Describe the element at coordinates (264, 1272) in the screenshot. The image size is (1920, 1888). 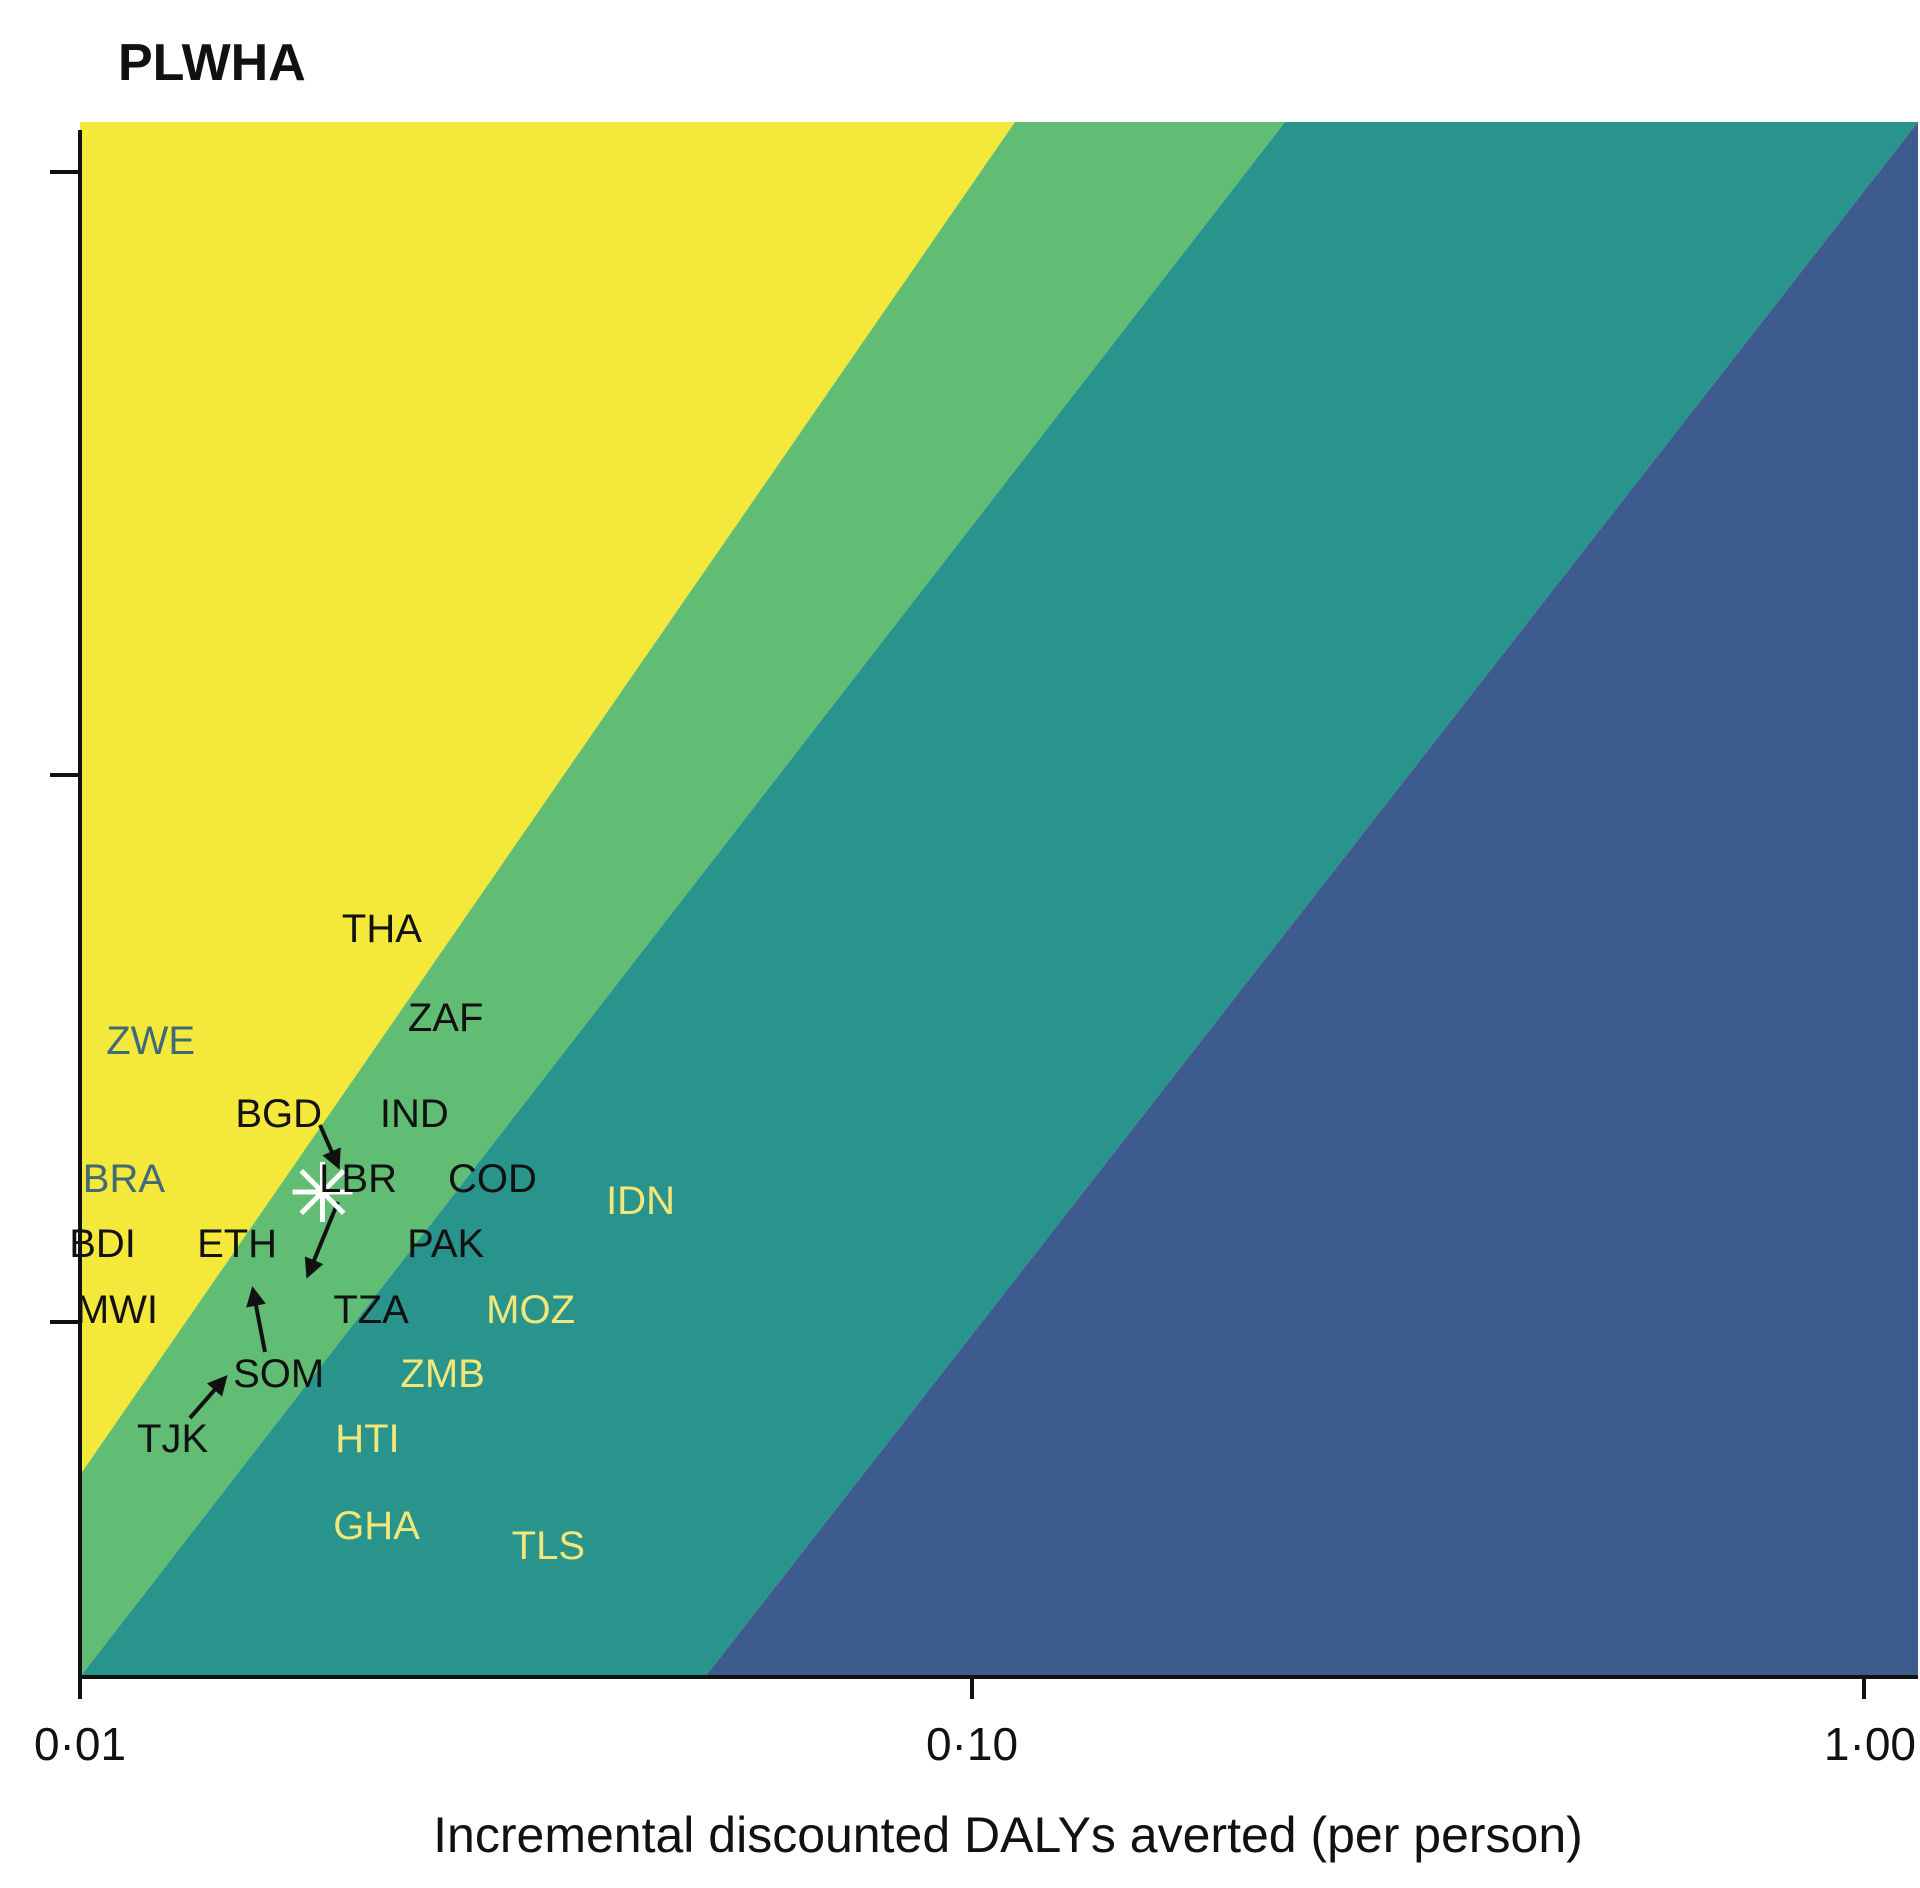
I see `annotation-arrows` at that location.